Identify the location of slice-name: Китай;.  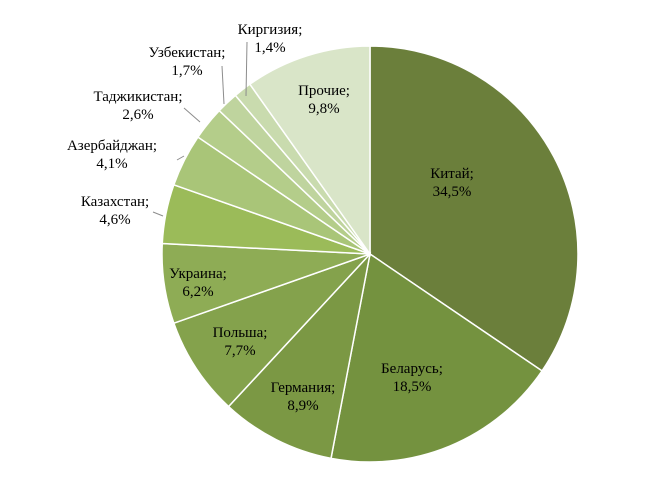
(452, 174).